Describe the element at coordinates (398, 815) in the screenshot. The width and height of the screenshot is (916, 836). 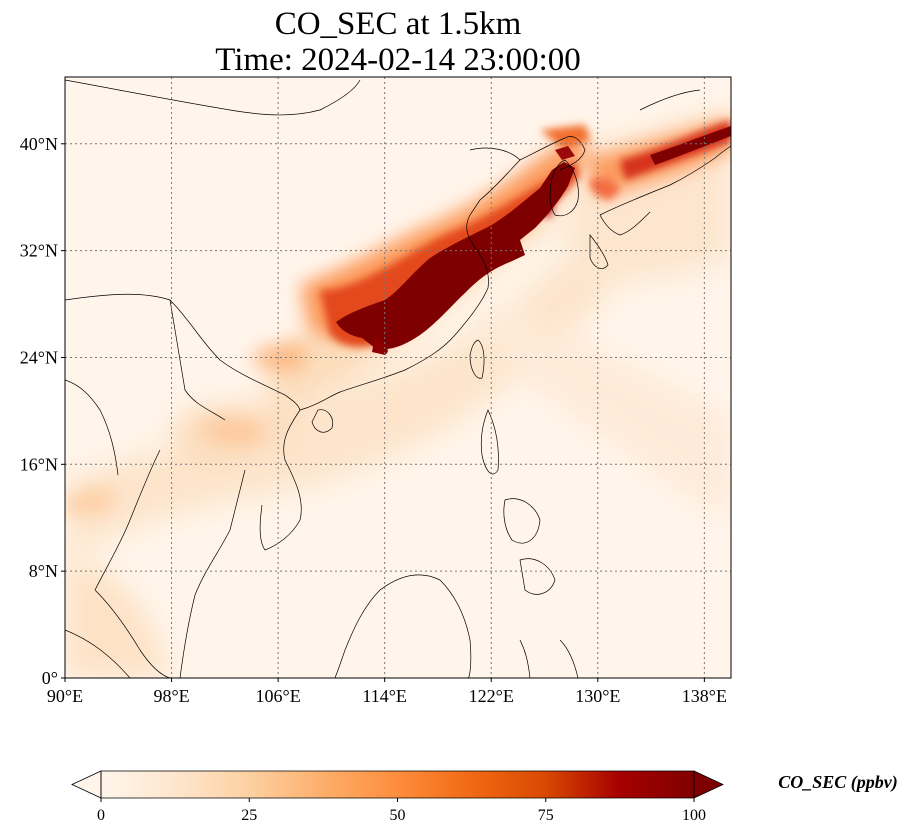
I see `colorbar-tick-label: 50` at that location.